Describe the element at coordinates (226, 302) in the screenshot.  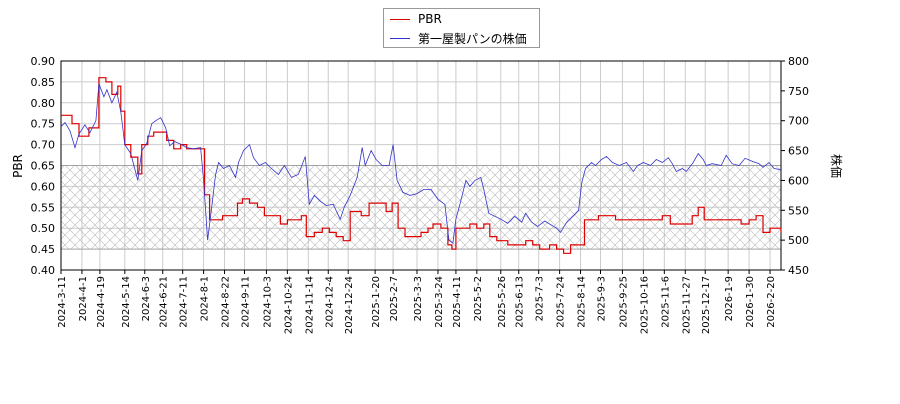
I see `x-tick-label: 2024-8-22` at that location.